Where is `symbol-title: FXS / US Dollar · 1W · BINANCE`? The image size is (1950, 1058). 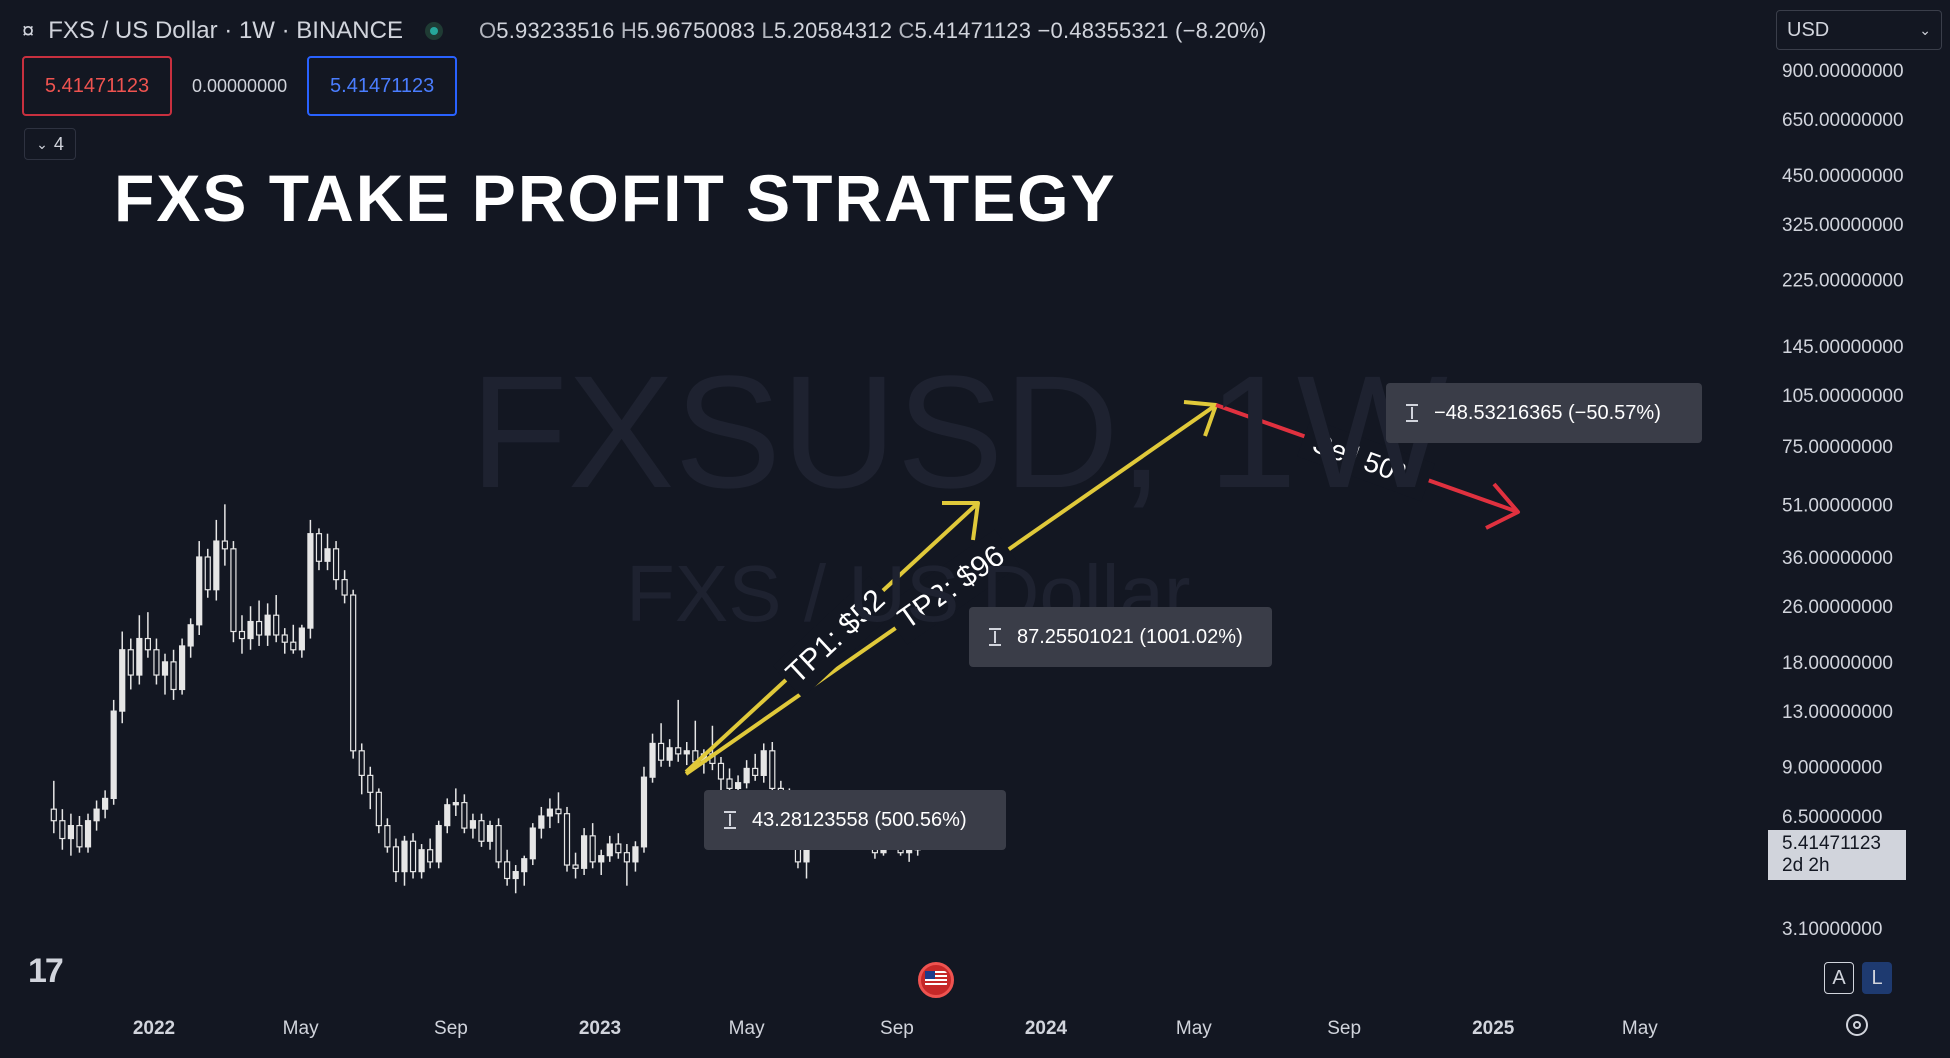
symbol-title: FXS / US Dollar · 1W · BINANCE is located at coordinates (225, 30).